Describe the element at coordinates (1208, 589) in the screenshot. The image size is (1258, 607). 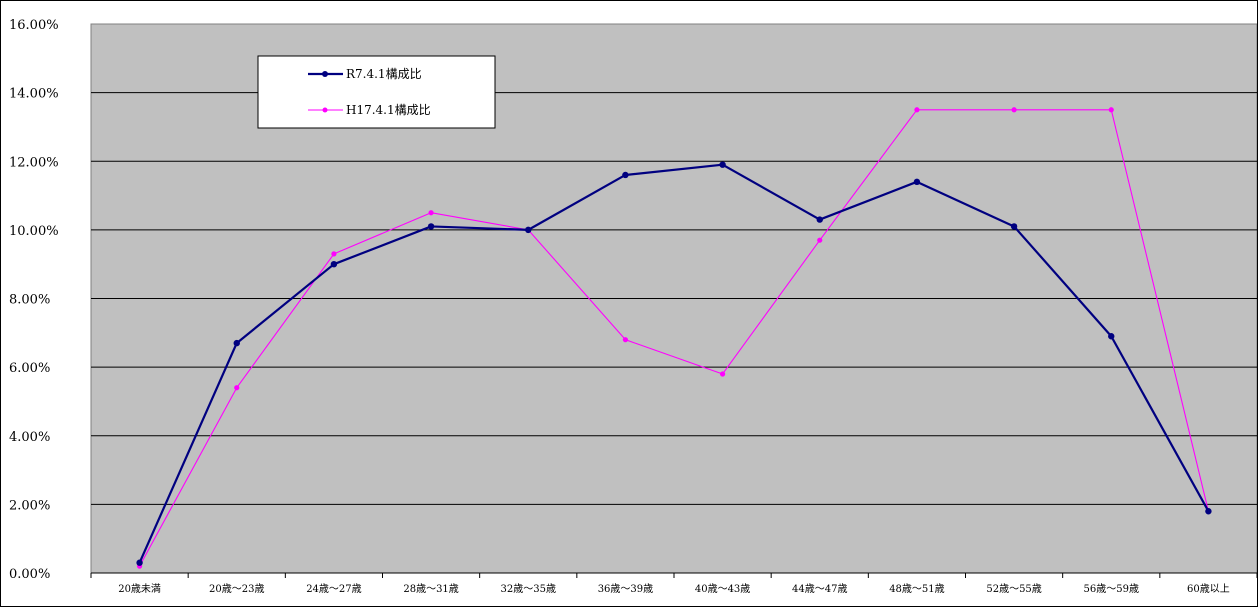
I see `x-tick-label: 60歳以上` at that location.